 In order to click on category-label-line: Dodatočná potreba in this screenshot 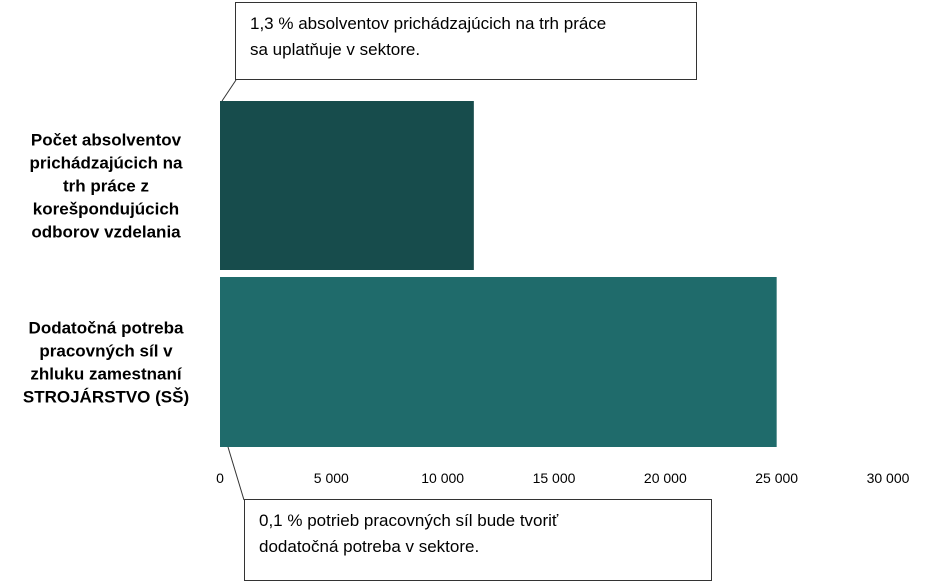, I will do `click(106, 328)`.